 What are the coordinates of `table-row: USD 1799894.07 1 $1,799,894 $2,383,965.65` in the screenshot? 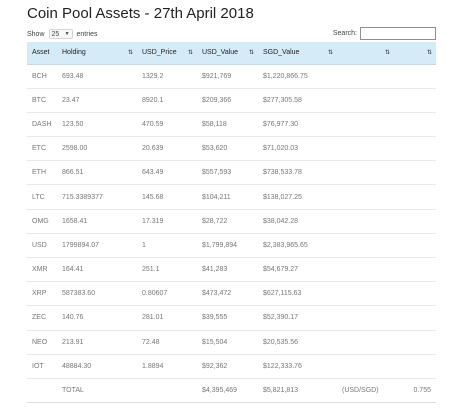 It's located at (231, 246).